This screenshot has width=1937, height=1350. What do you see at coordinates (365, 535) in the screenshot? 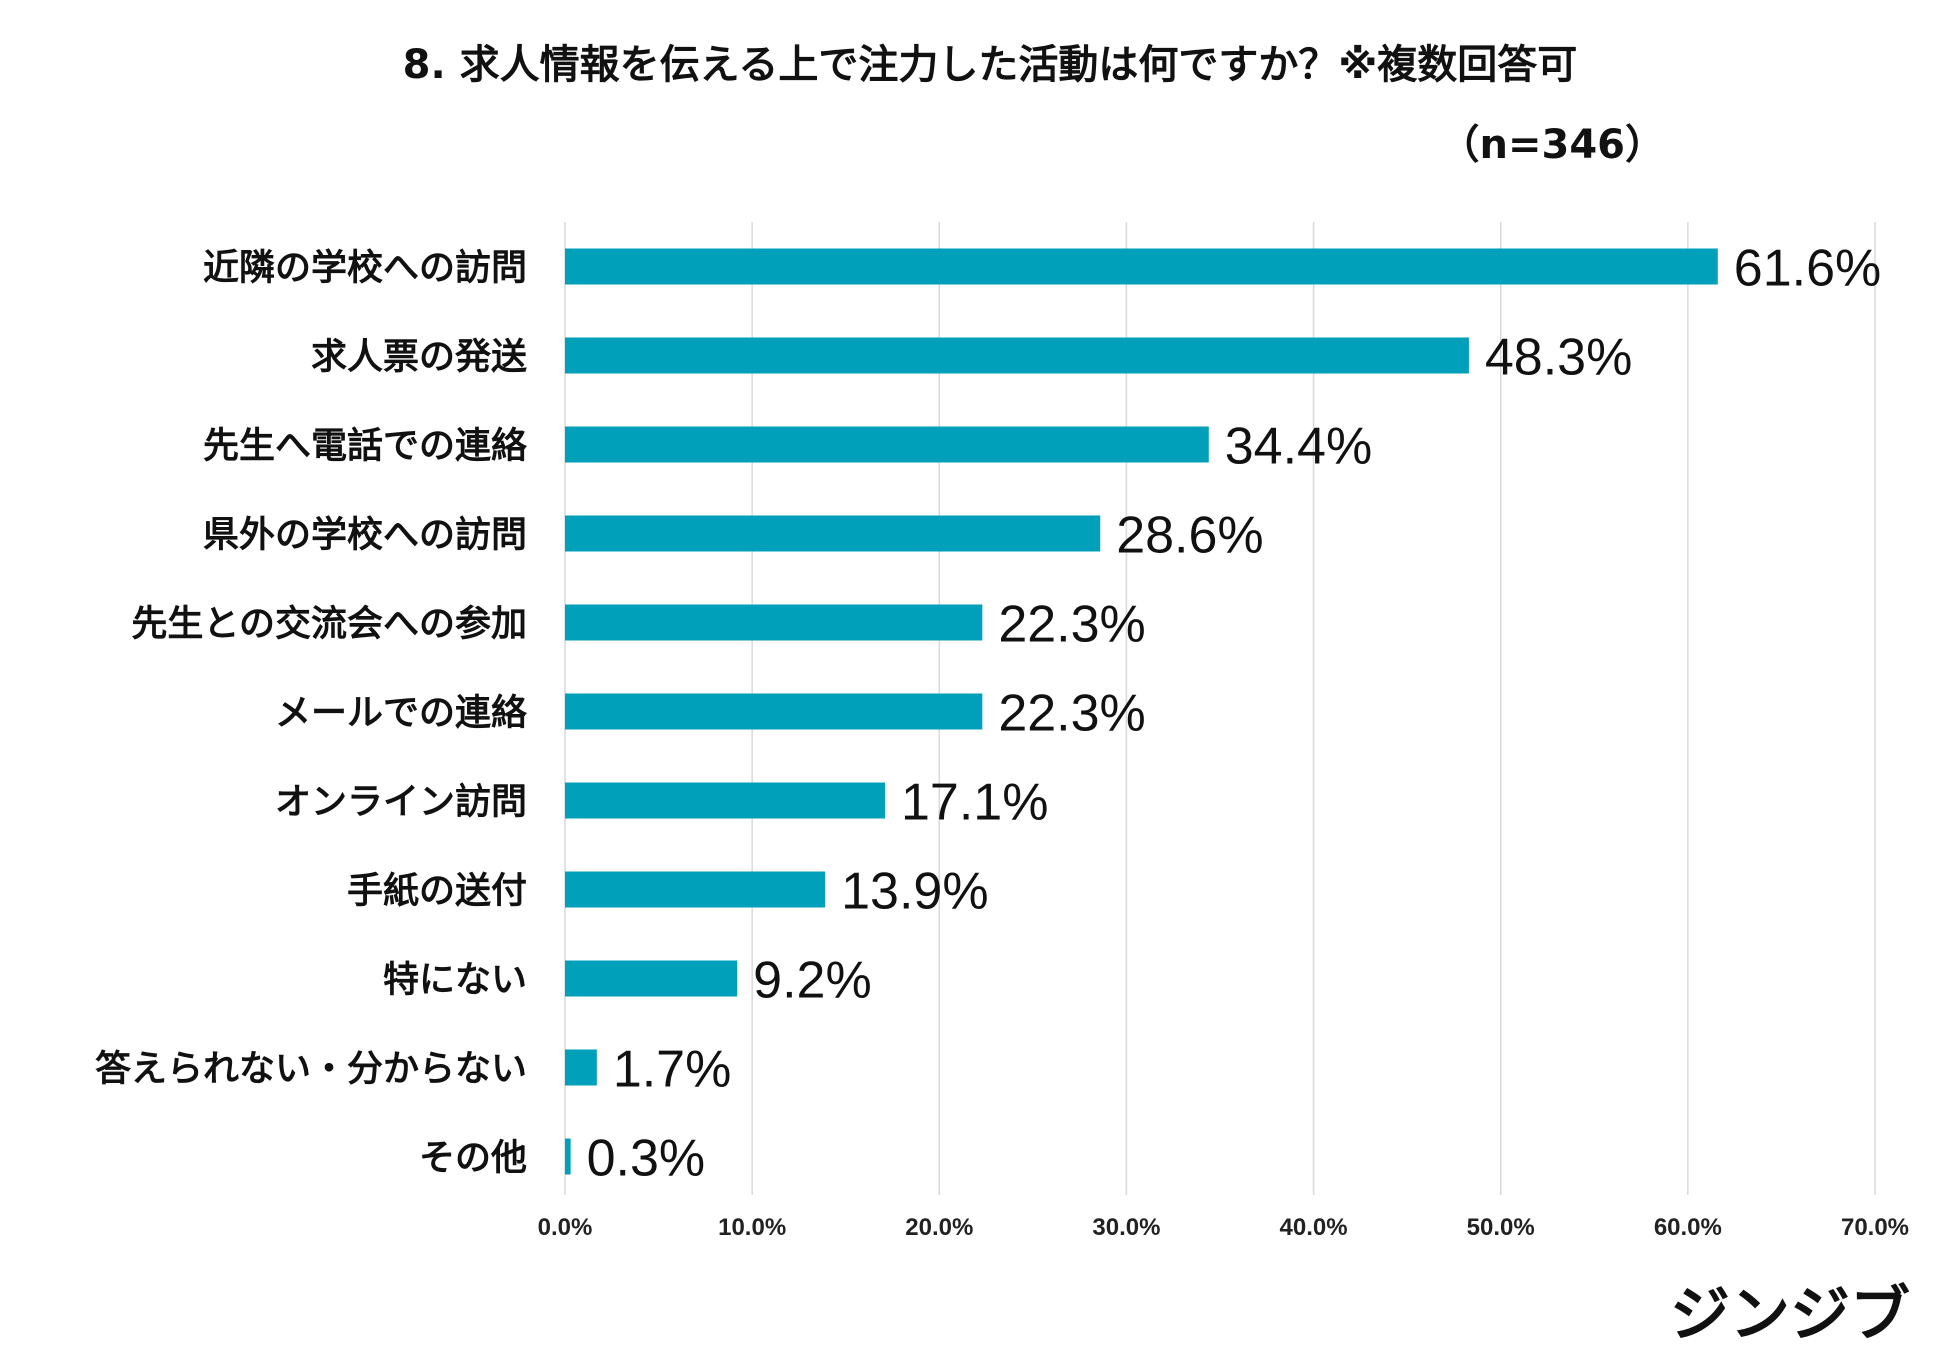
I see `category-label: 県外の学校への訪問` at bounding box center [365, 535].